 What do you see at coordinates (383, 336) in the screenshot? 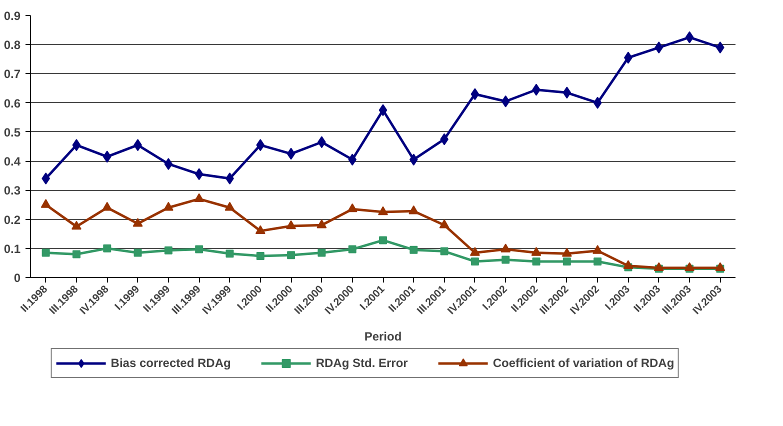
I see `x-axis-title: Period` at bounding box center [383, 336].